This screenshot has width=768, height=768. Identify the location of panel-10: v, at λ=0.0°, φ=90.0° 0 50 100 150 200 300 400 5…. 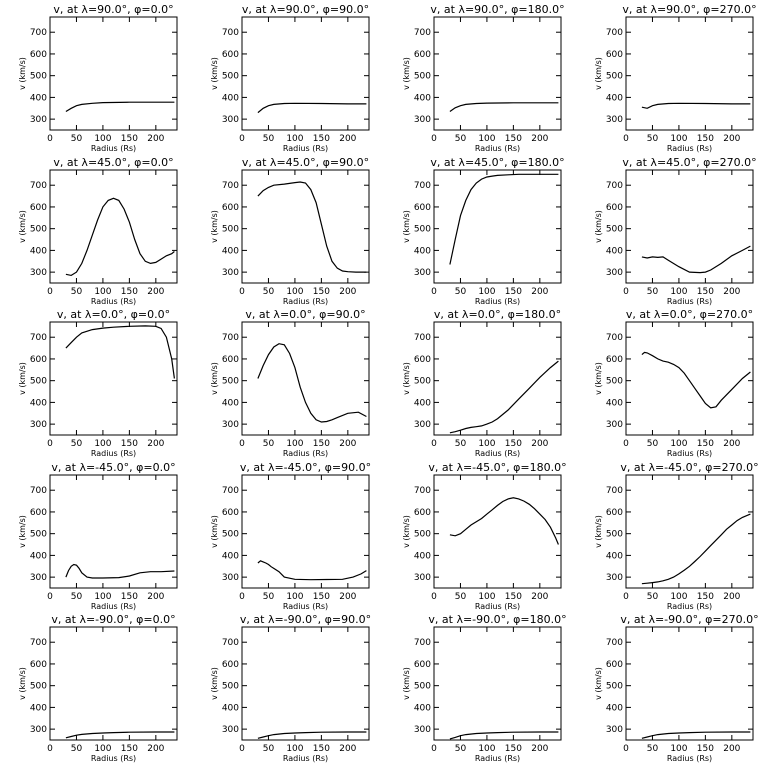
(290, 383).